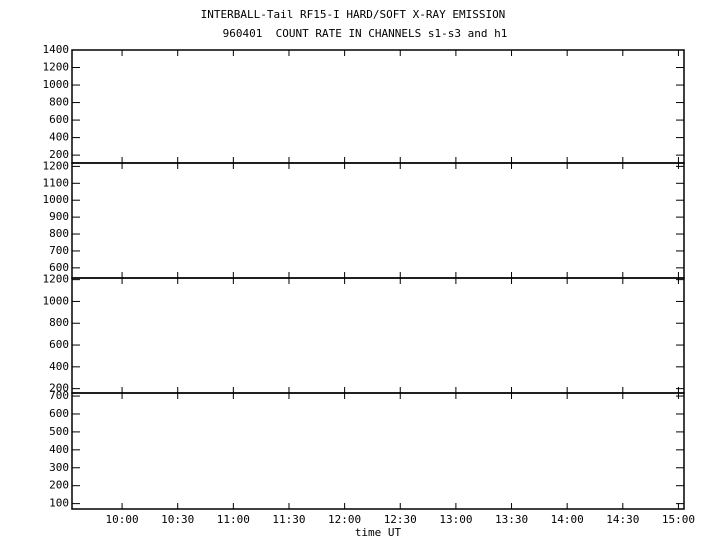  I want to click on x-axis-label: time UT, so click(378, 532).